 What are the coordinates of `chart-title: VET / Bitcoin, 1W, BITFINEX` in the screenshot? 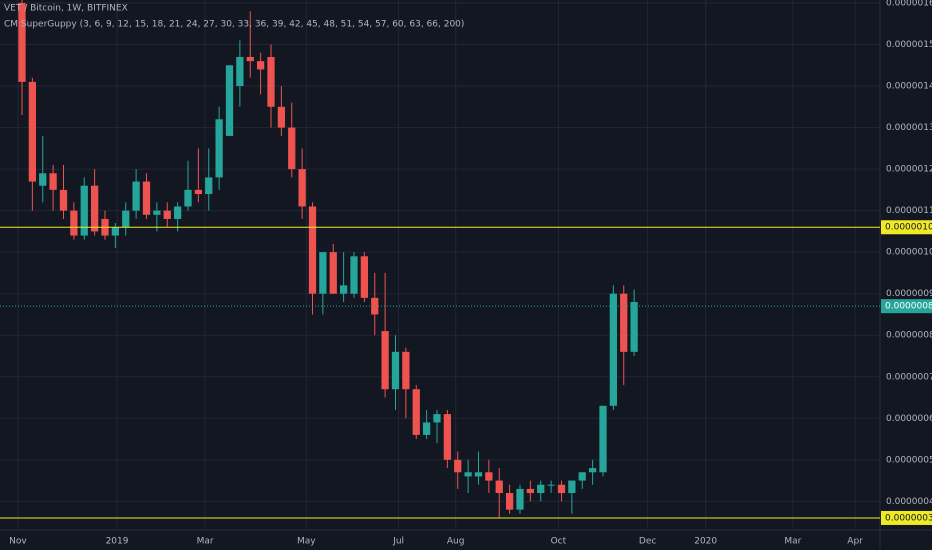 It's located at (66, 9).